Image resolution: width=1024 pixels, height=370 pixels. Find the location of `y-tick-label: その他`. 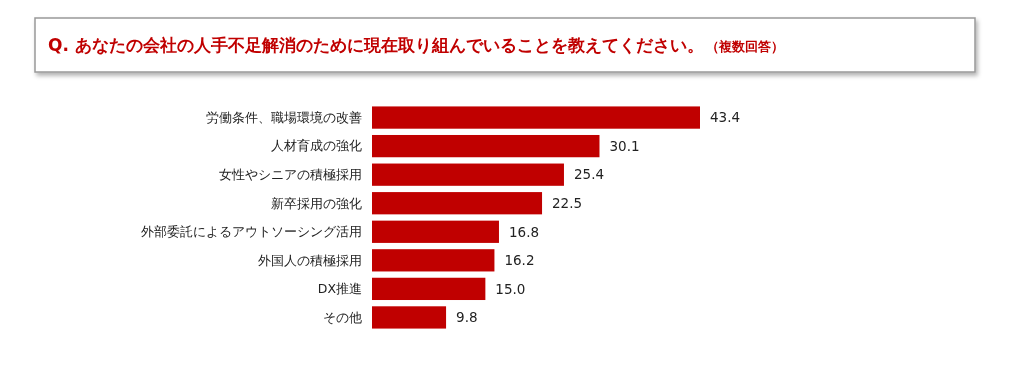

y-tick-label: その他 is located at coordinates (342, 317).